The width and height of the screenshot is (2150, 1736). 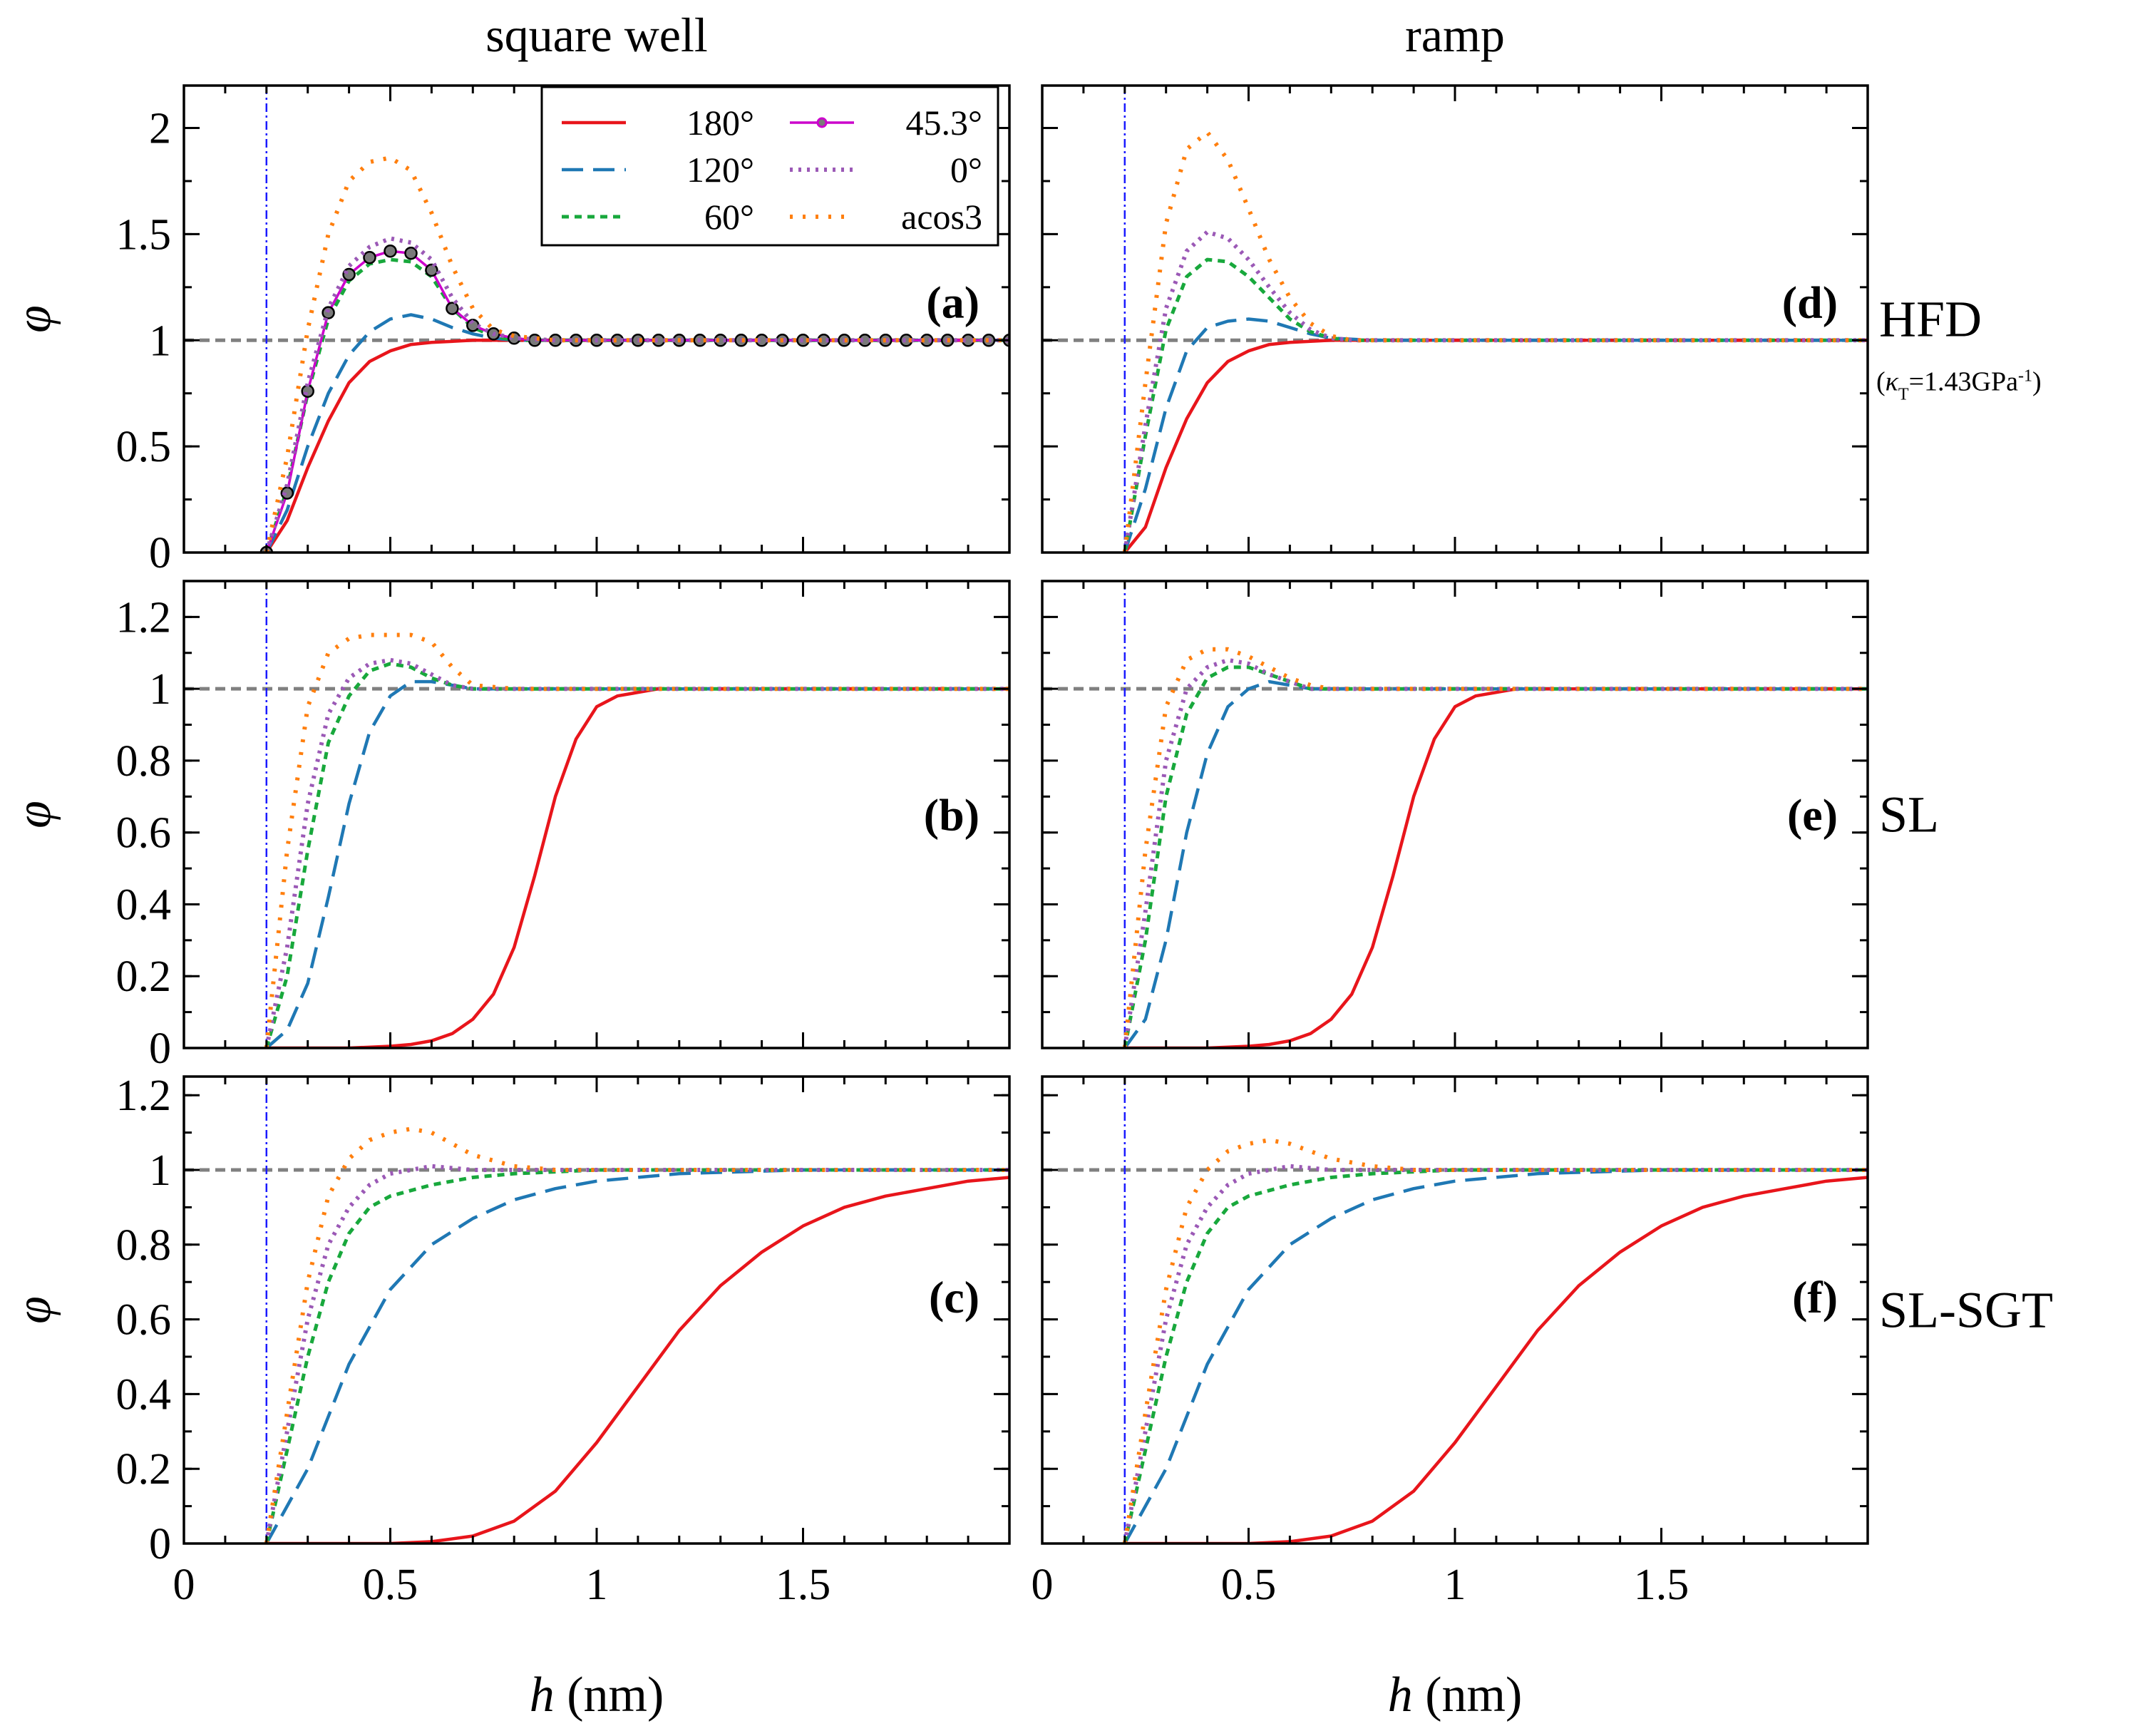 I want to click on panel-e: φ(e), so click(x=1455, y=815).